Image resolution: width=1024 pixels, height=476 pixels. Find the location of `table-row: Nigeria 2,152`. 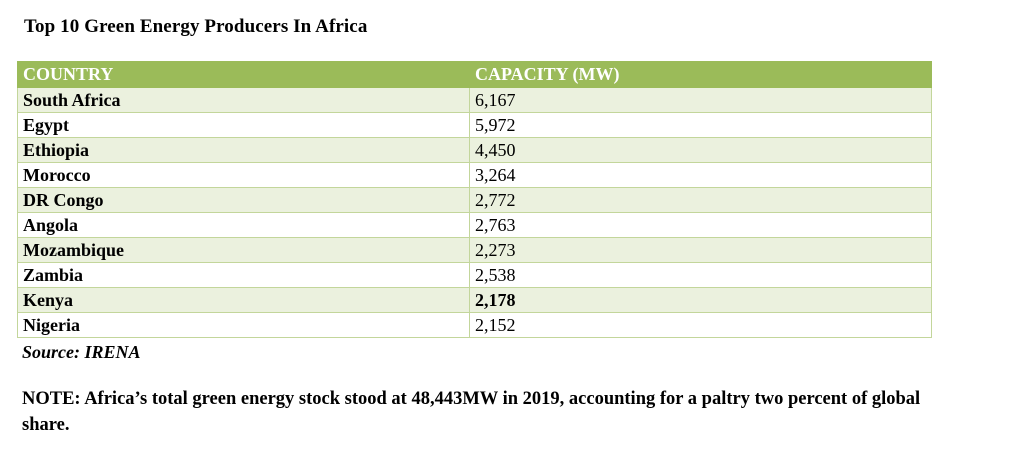

table-row: Nigeria 2,152 is located at coordinates (474, 325).